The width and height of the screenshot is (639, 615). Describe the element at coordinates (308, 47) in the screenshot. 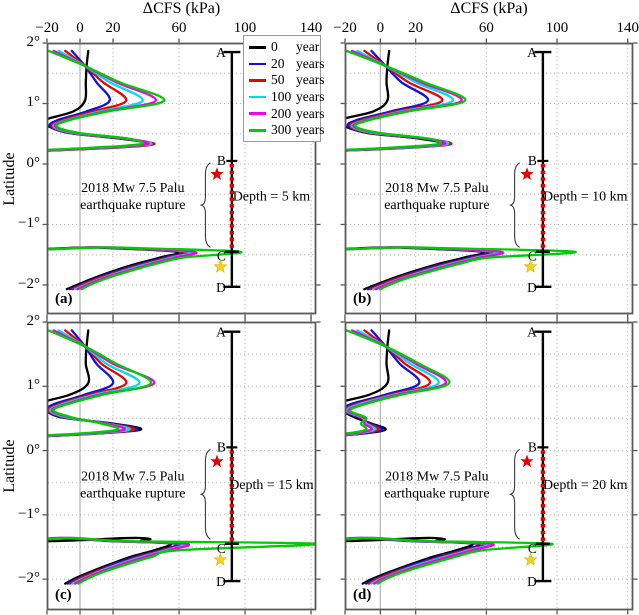

I see `legend-label-unit: year` at that location.